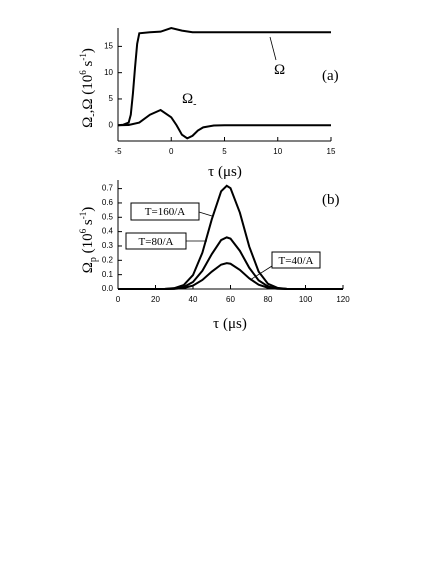 This screenshot has width=443, height=573. What do you see at coordinates (108, 202) in the screenshot?
I see `y-tick-label: 0.6` at bounding box center [108, 202].